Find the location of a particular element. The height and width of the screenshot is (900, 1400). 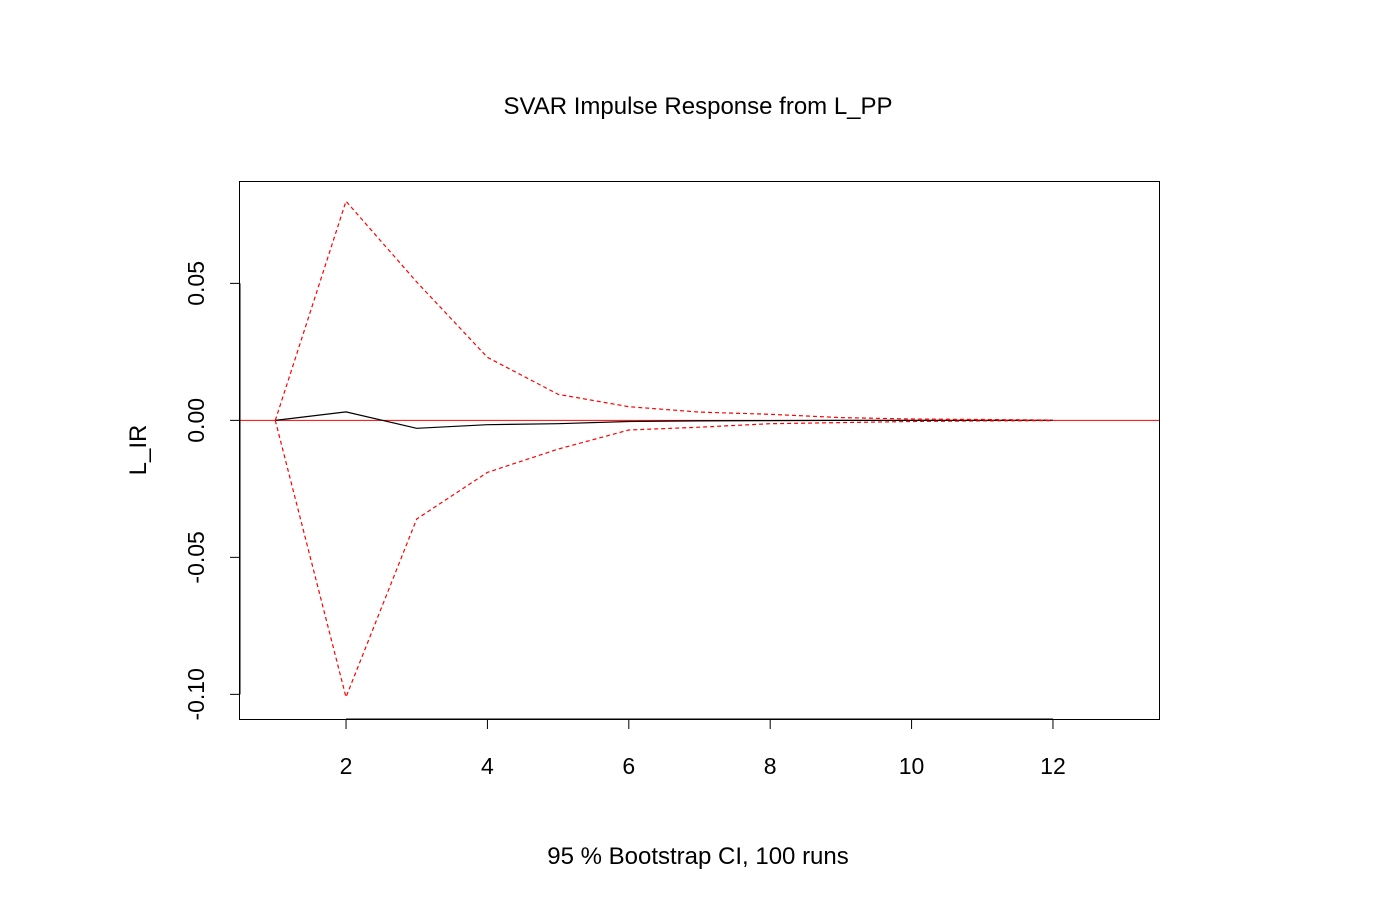

x-tick-label: 10 is located at coordinates (912, 766).